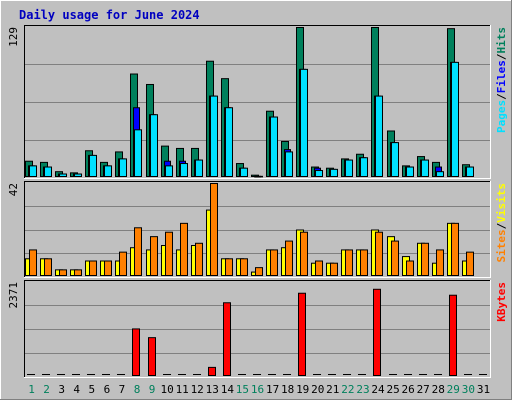  I want to click on day-label: 13, so click(212, 389).